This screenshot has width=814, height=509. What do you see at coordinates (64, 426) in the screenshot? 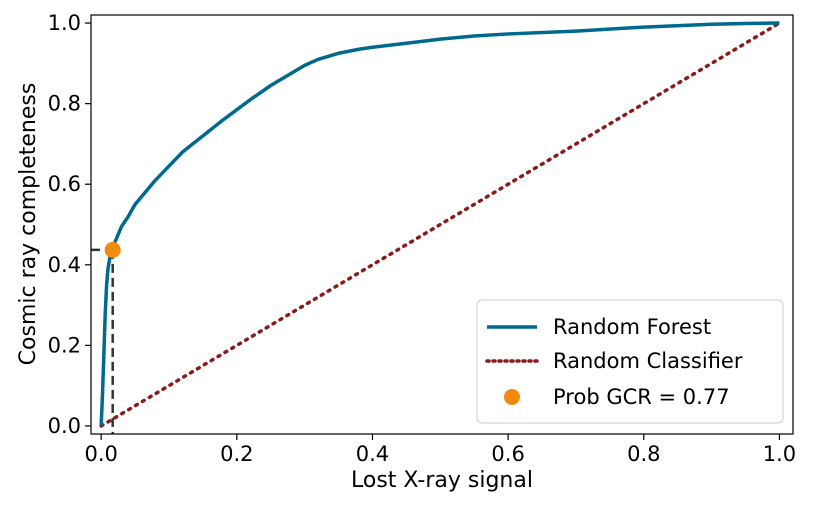
I see `y-tick-label: 0.0` at bounding box center [64, 426].